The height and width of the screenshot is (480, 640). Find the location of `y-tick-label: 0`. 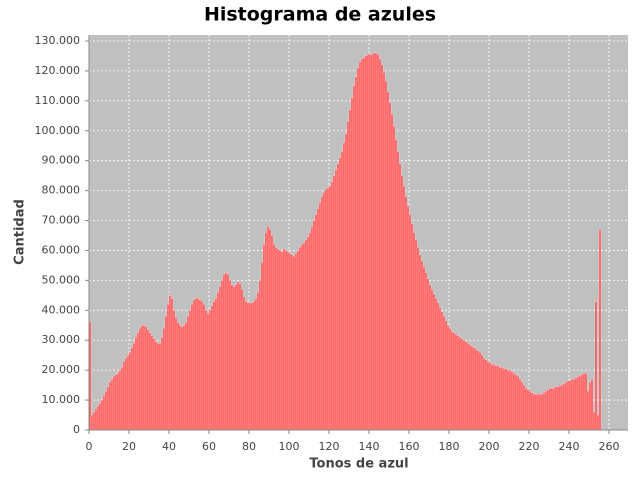

y-tick-label: 0 is located at coordinates (76, 429).